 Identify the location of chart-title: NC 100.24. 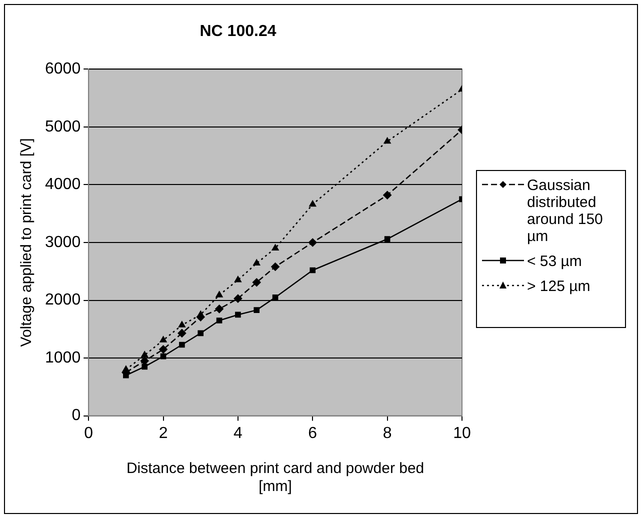
(238, 31).